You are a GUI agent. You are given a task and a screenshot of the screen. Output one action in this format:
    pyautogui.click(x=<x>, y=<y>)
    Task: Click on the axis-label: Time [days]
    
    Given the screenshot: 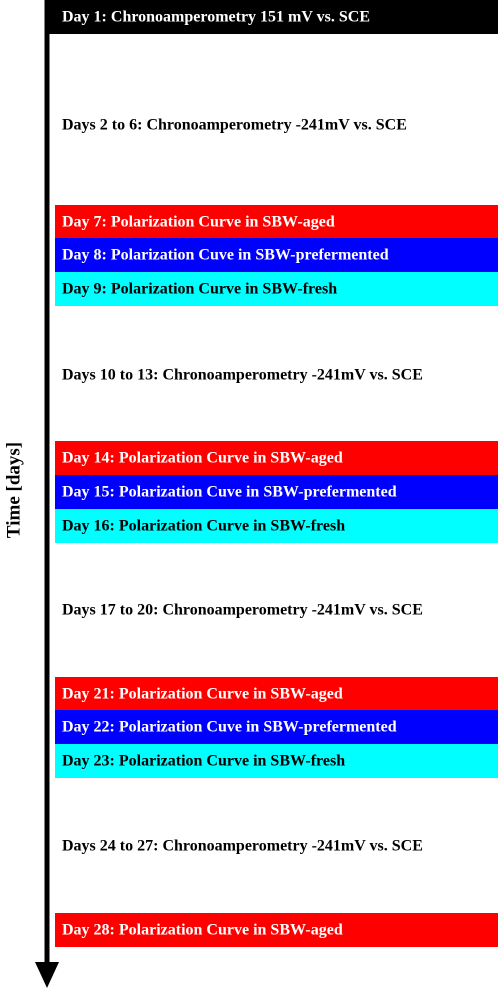 What is the action you would take?
    pyautogui.click(x=13, y=490)
    